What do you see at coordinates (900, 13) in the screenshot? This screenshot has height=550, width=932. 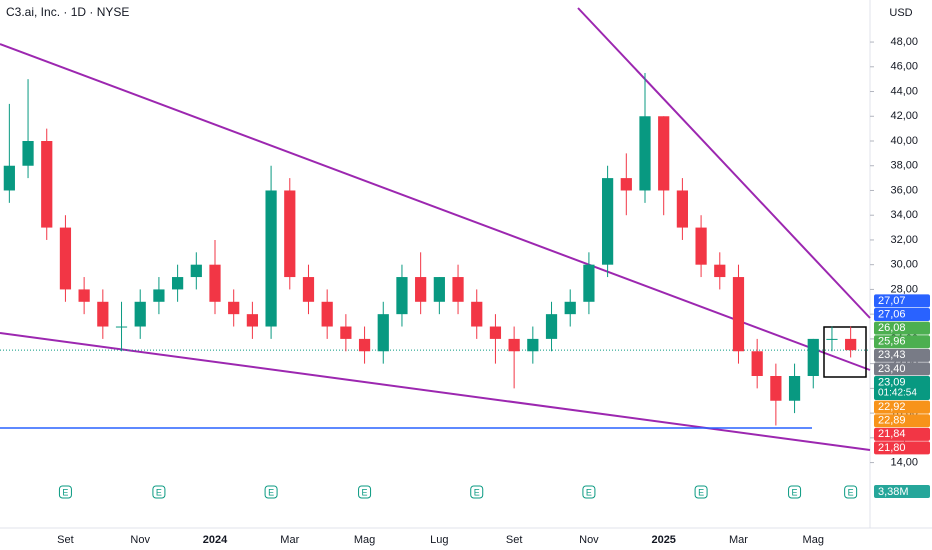 I see `currency-label: USD` at bounding box center [900, 13].